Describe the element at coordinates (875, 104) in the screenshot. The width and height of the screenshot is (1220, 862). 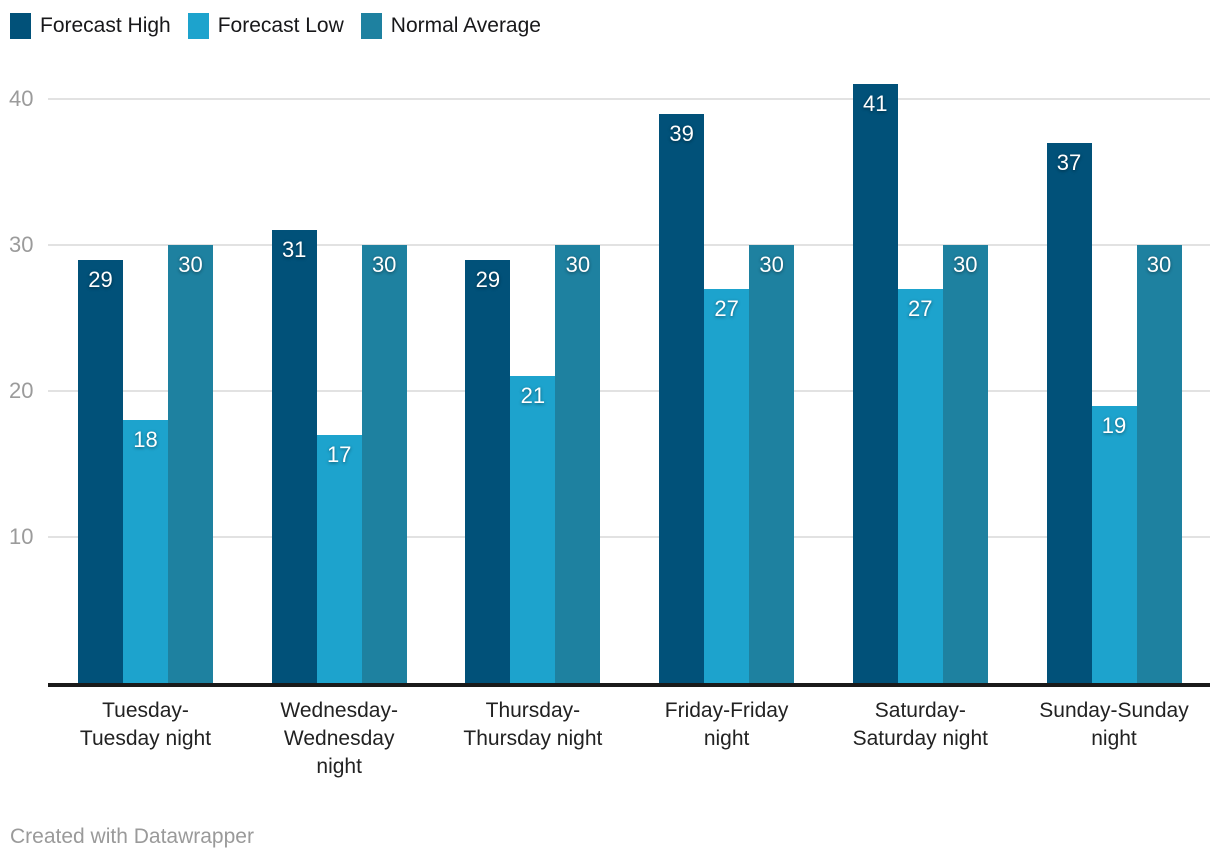
I see `bar-value-label: 41` at that location.